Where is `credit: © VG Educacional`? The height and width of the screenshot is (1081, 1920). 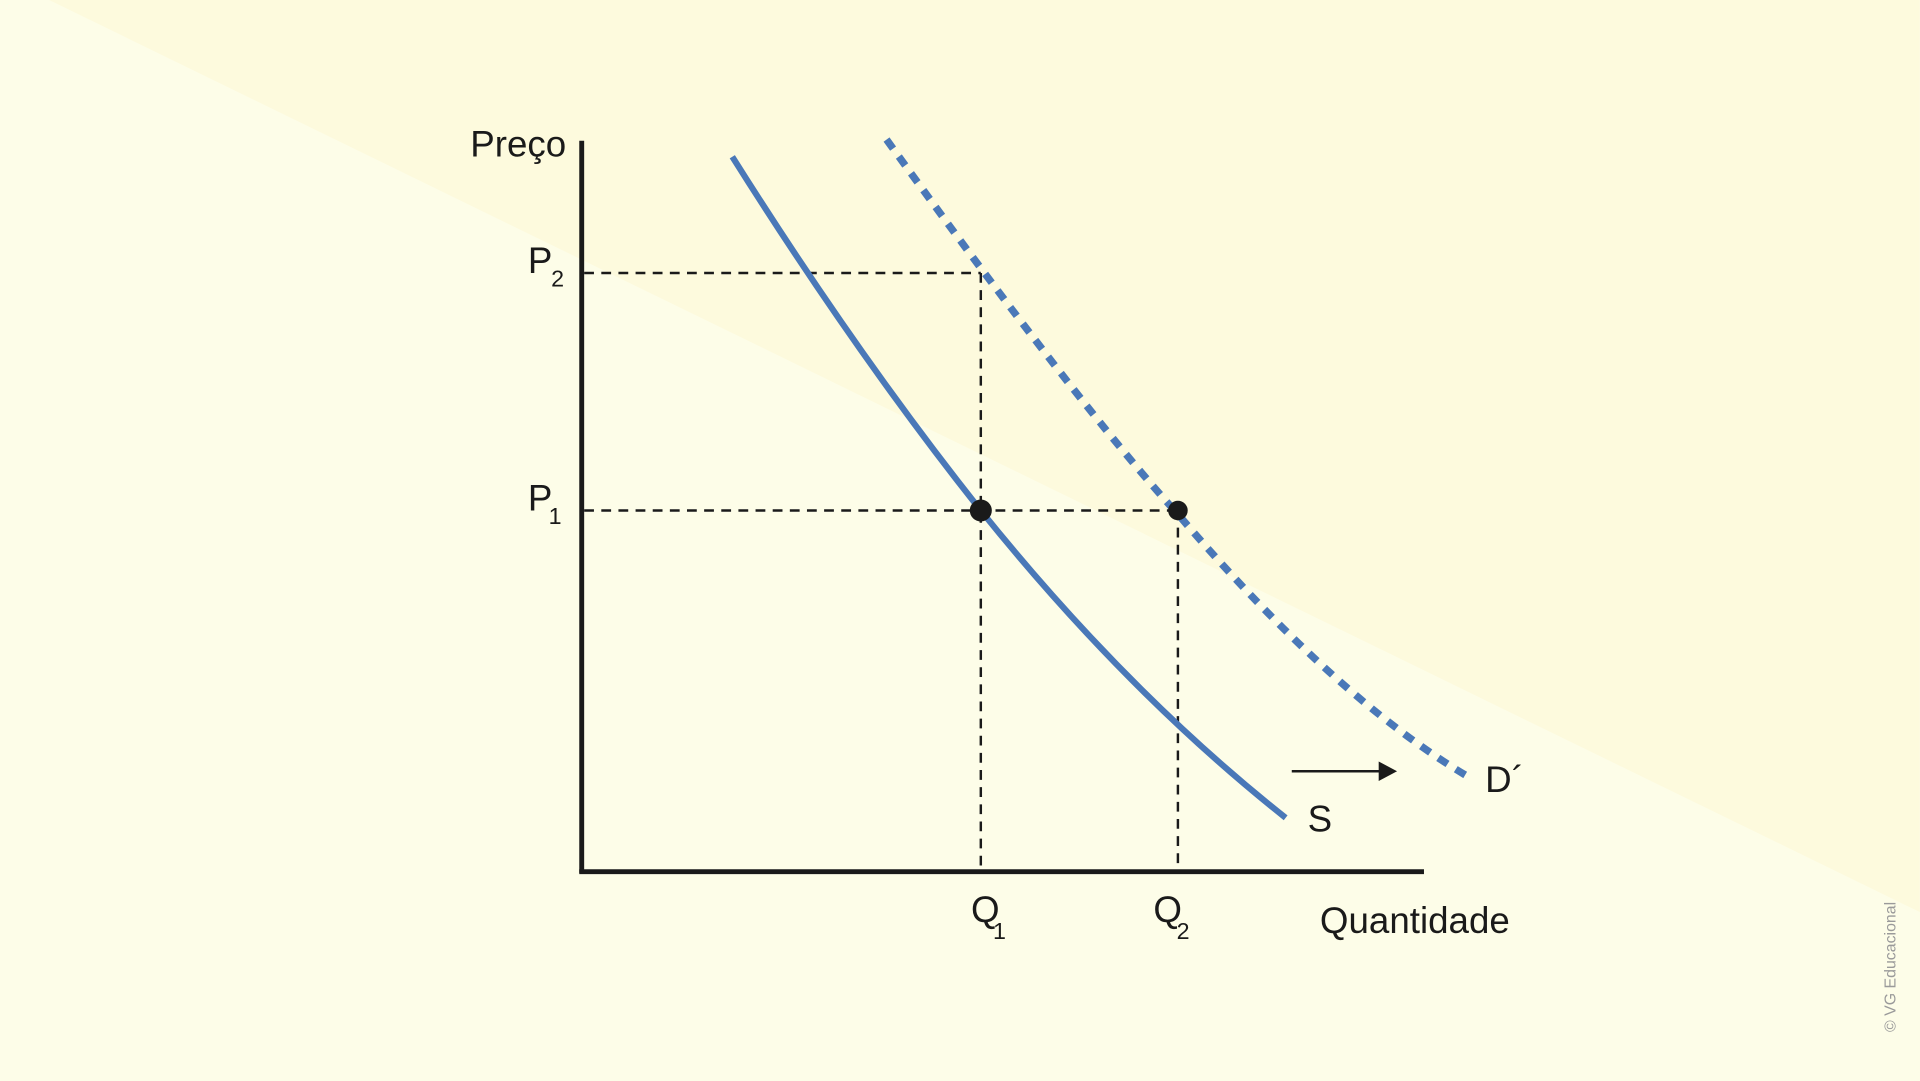 credit: © VG Educacional is located at coordinates (1890, 967).